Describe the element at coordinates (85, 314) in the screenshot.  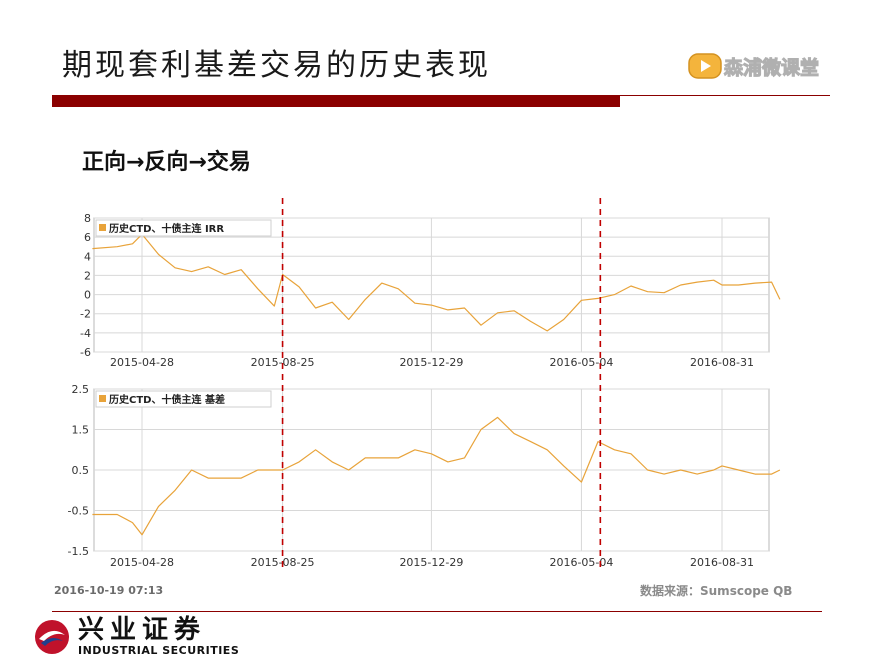
I see `y-tick-label: -2` at that location.